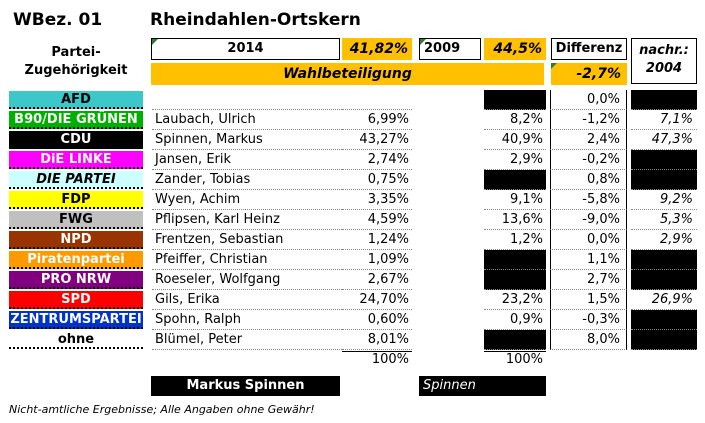 The height and width of the screenshot is (423, 705). What do you see at coordinates (76, 340) in the screenshot?
I see `party-name: ohne` at bounding box center [76, 340].